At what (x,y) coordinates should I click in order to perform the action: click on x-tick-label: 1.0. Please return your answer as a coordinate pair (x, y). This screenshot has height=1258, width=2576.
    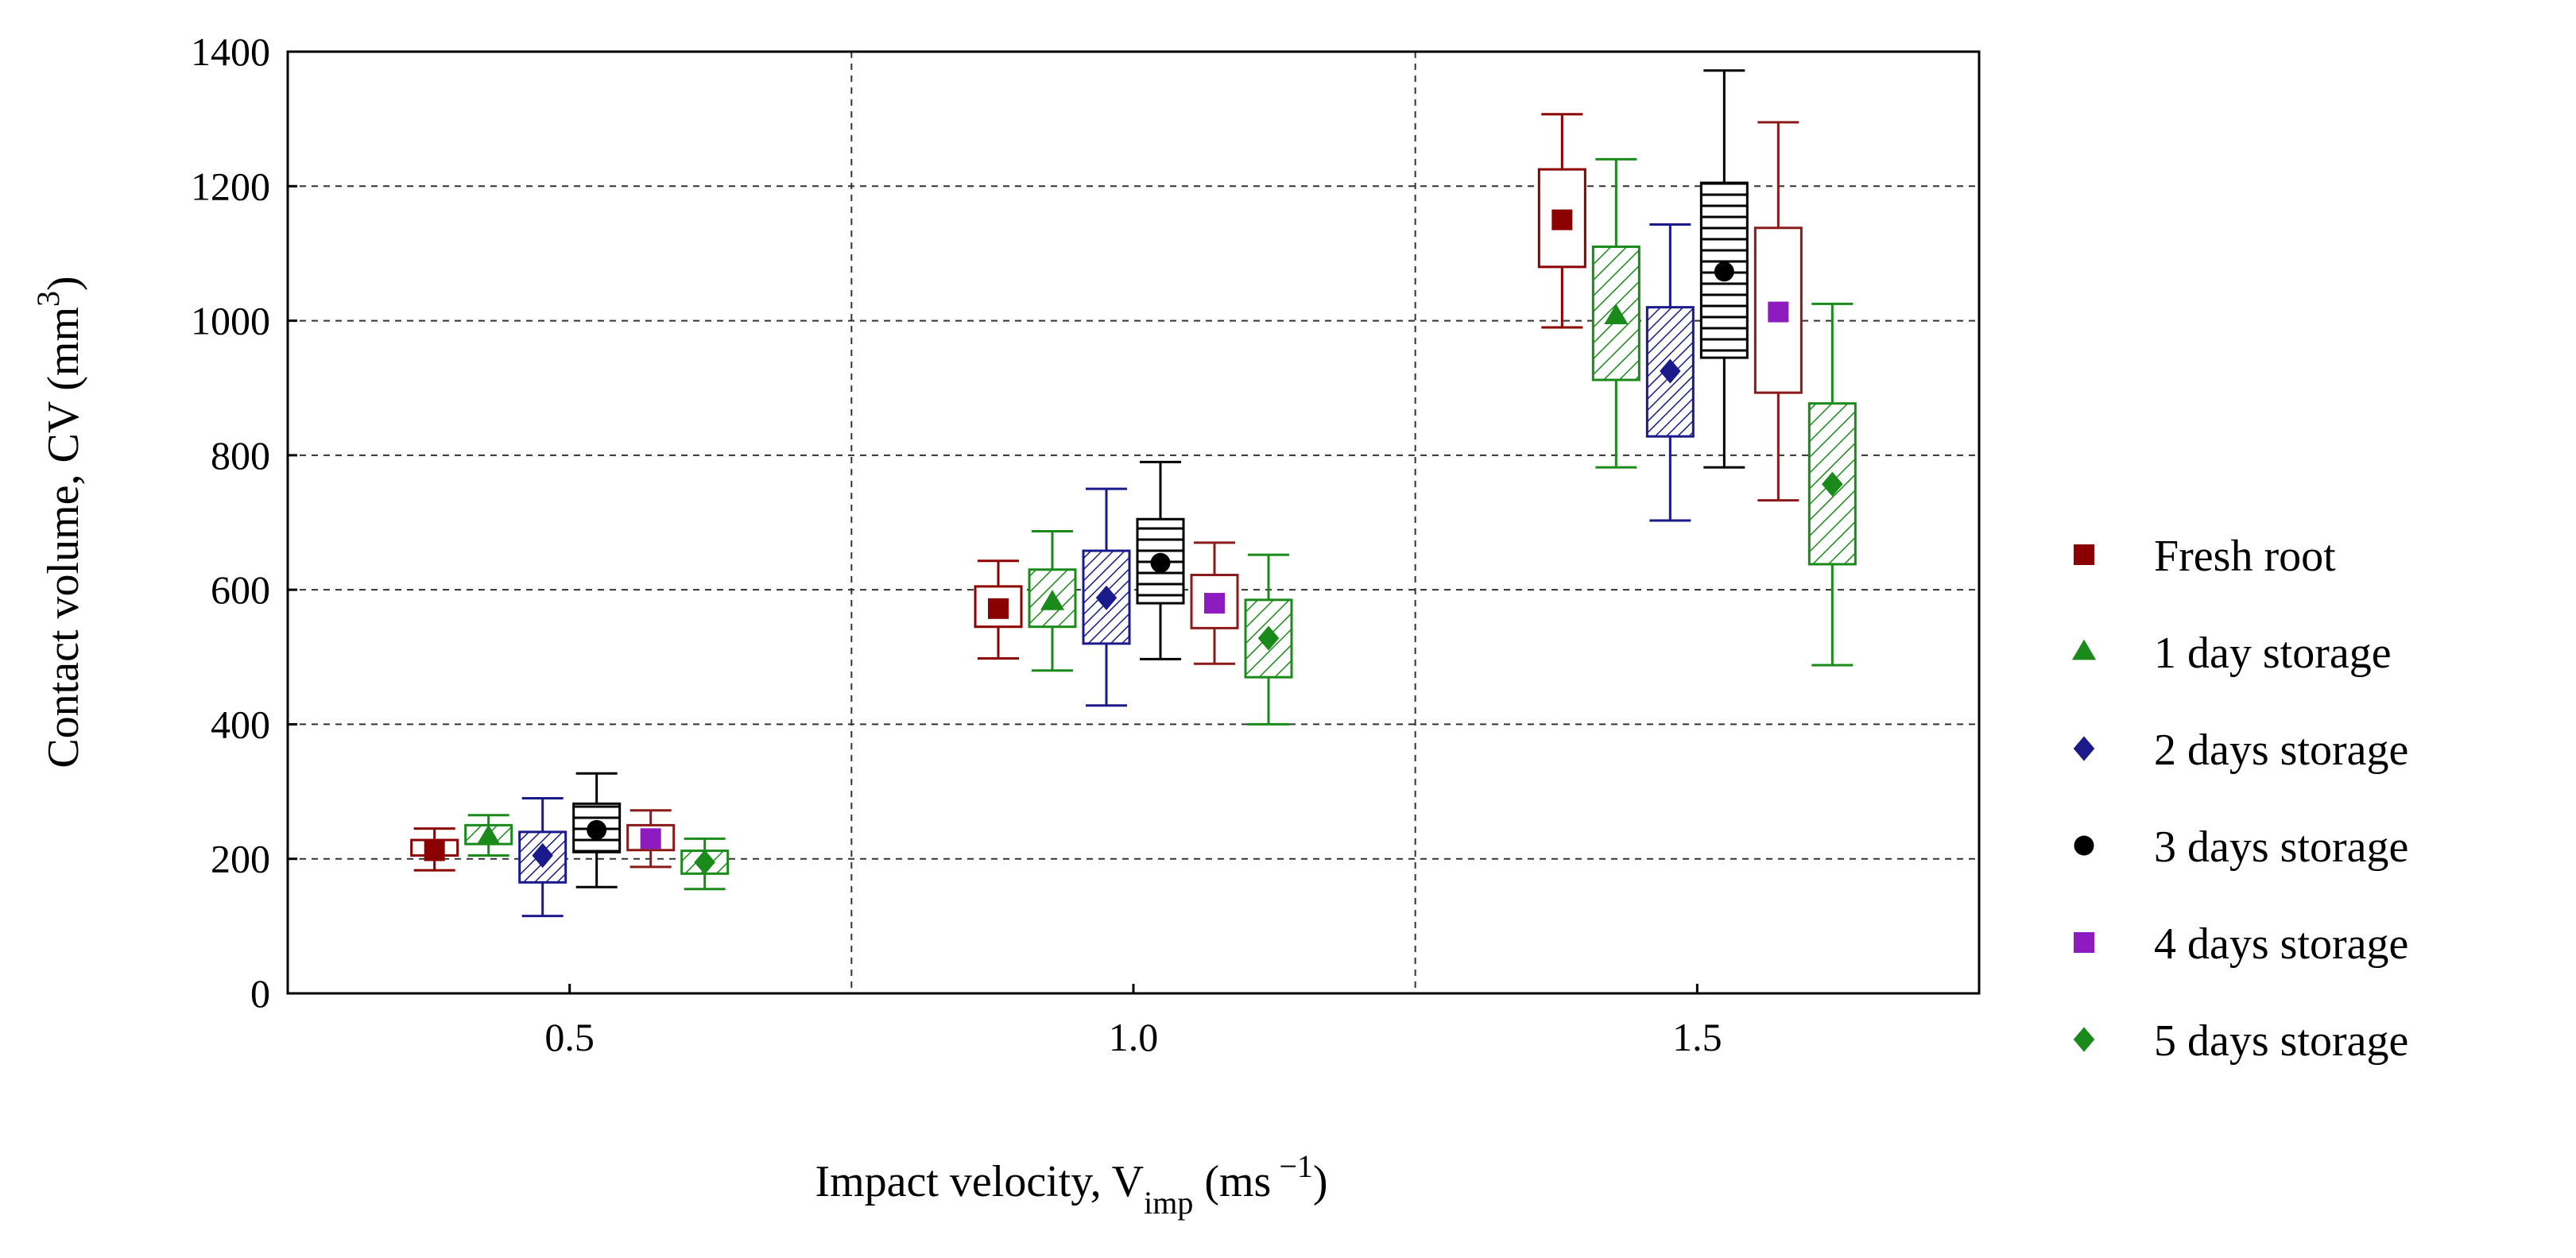
    Looking at the image, I should click on (1134, 1037).